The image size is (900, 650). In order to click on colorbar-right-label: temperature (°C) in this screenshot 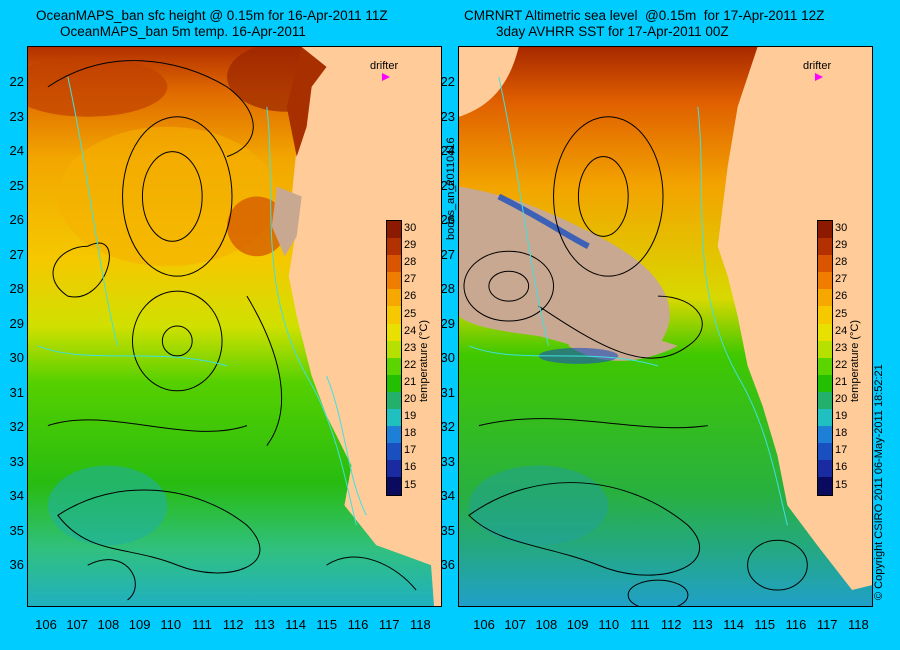, I will do `click(855, 360)`.